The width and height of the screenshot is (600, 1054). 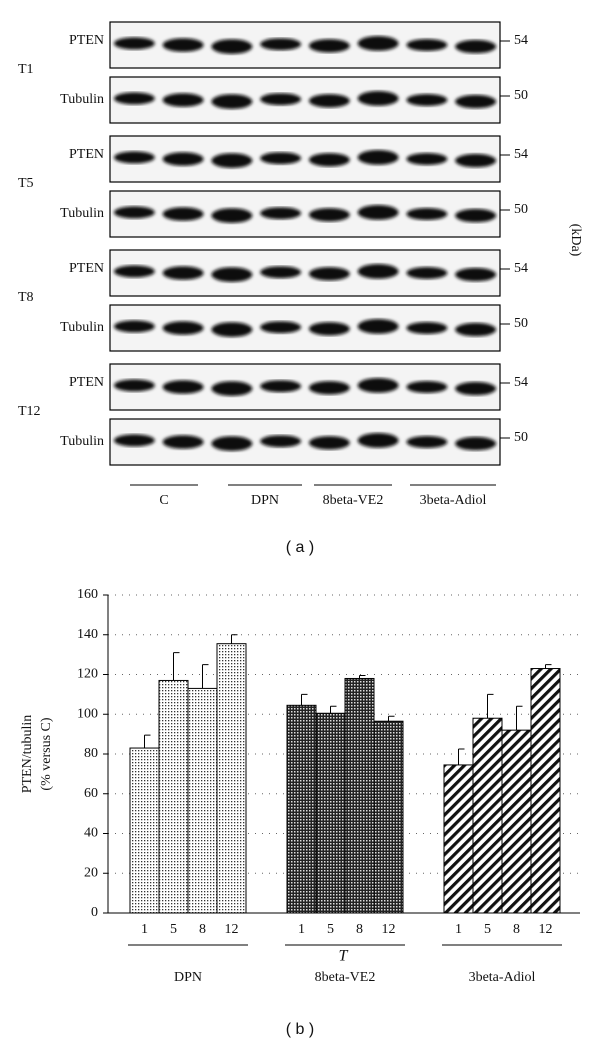 What do you see at coordinates (27, 754) in the screenshot?
I see `y-axis-label: PTEN/tubulin` at bounding box center [27, 754].